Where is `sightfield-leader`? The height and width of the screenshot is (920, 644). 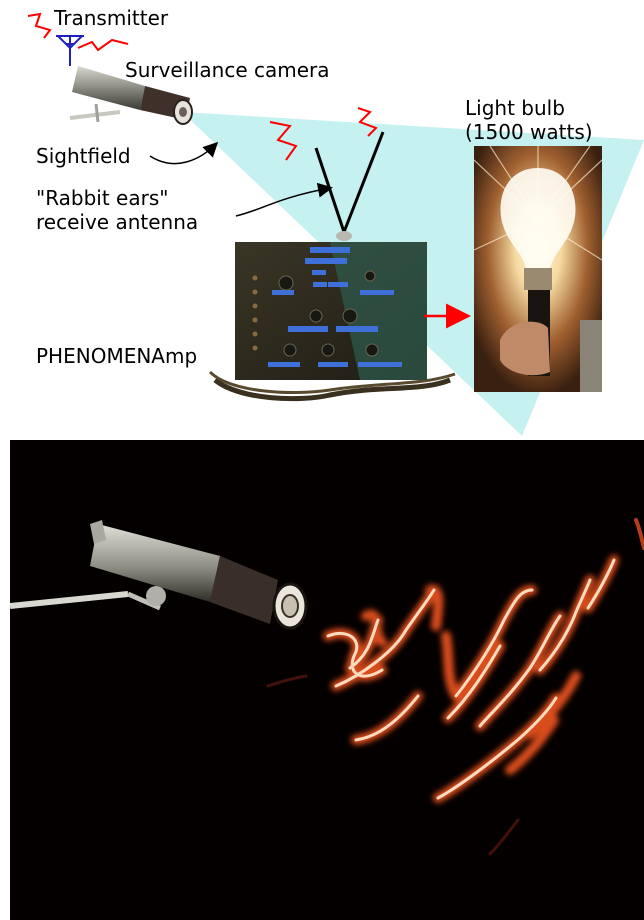 sightfield-leader is located at coordinates (184, 153).